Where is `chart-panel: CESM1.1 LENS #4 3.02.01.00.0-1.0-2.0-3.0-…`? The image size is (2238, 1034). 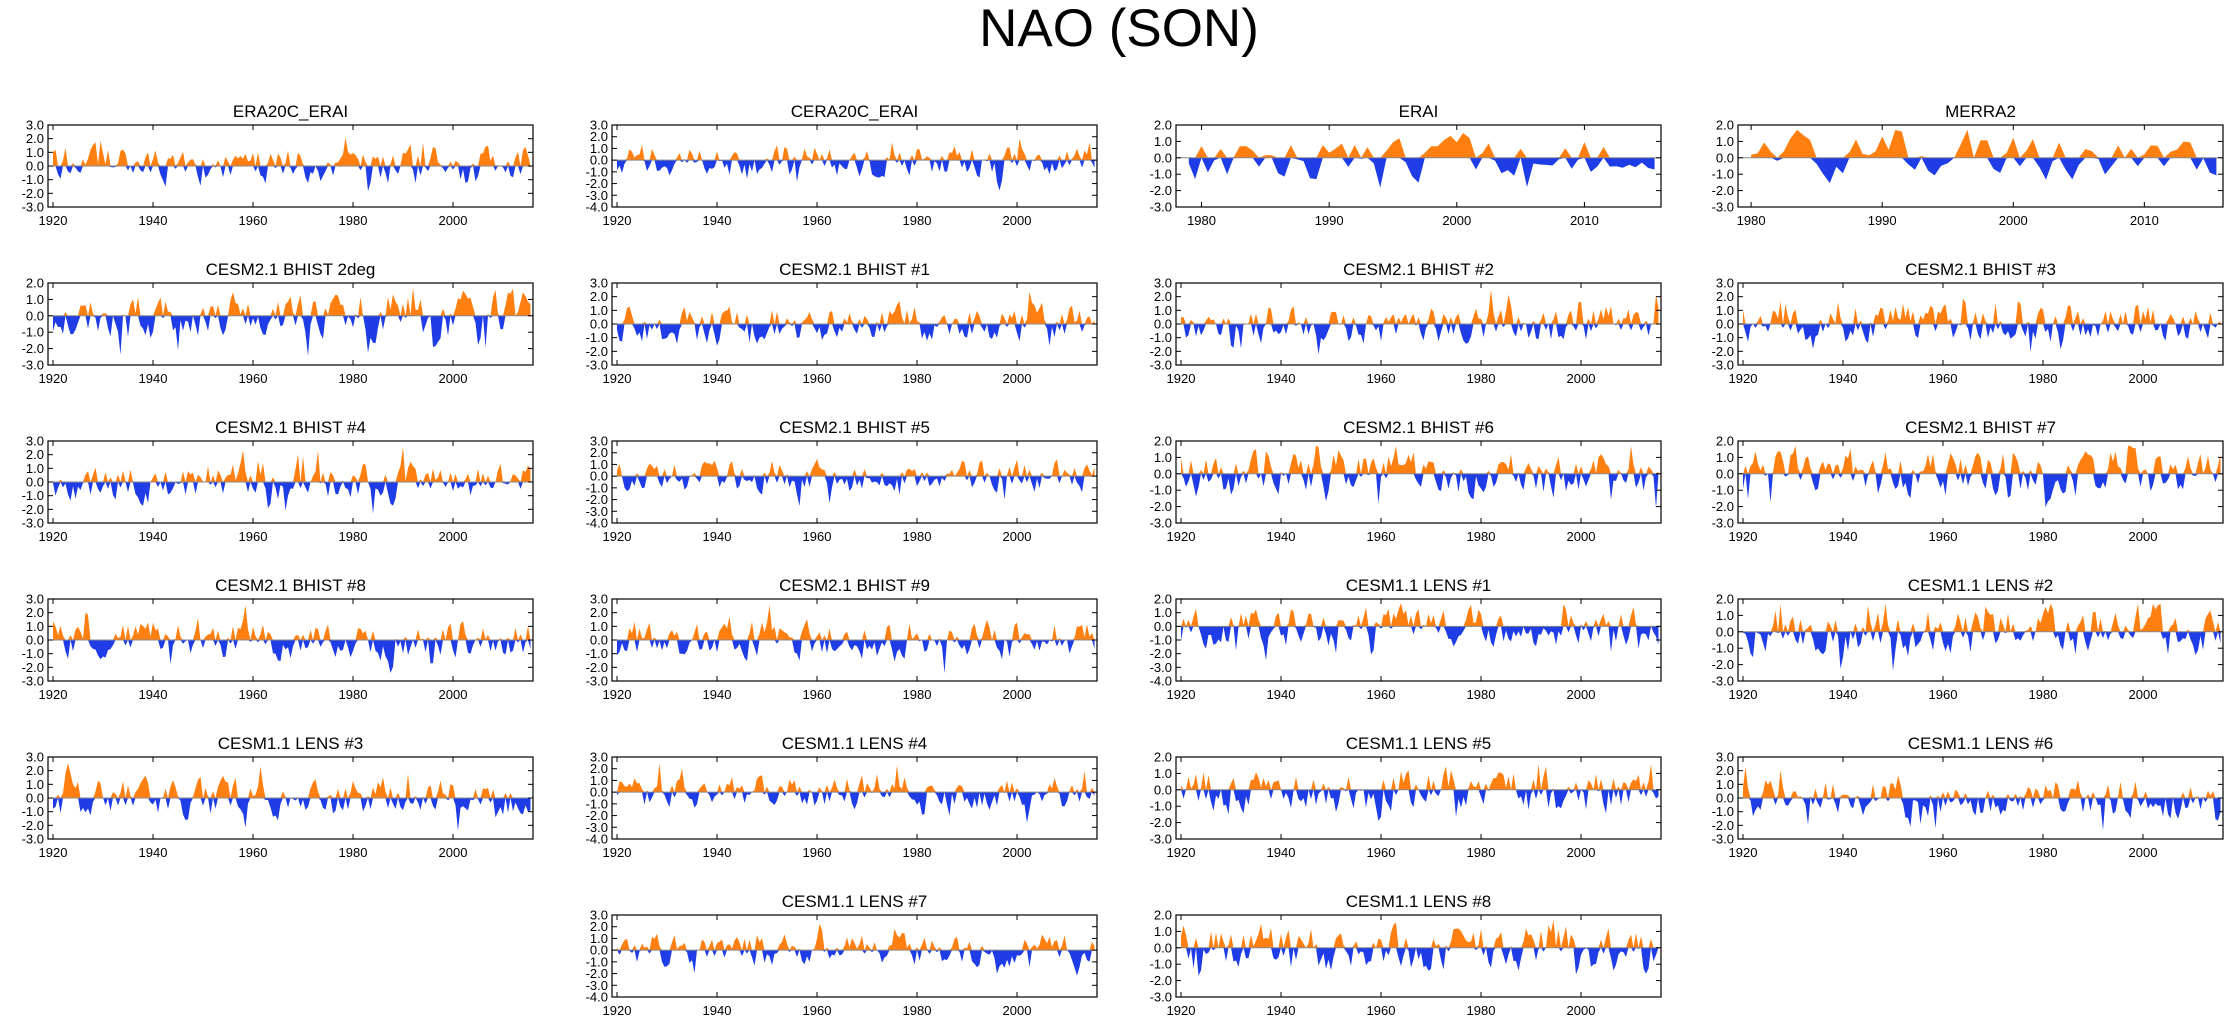 chart-panel: CESM1.1 LENS #4 3.02.01.00.0-1.0-2.0-3.0-… is located at coordinates (842, 797).